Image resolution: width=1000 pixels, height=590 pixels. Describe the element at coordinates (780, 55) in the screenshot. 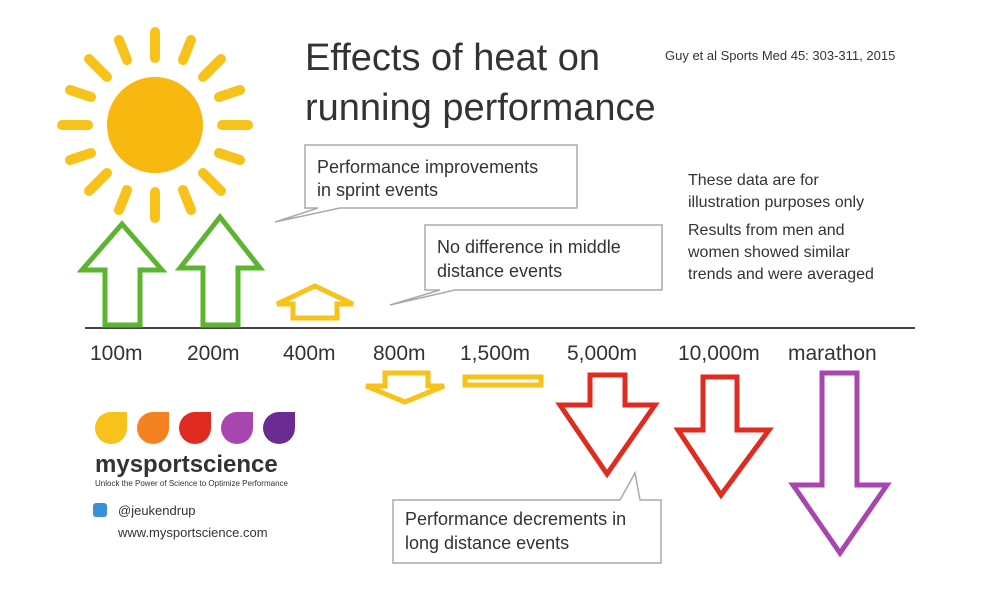

I see `citation: Guy et al Sports Med 45: 303-311, 2015` at that location.